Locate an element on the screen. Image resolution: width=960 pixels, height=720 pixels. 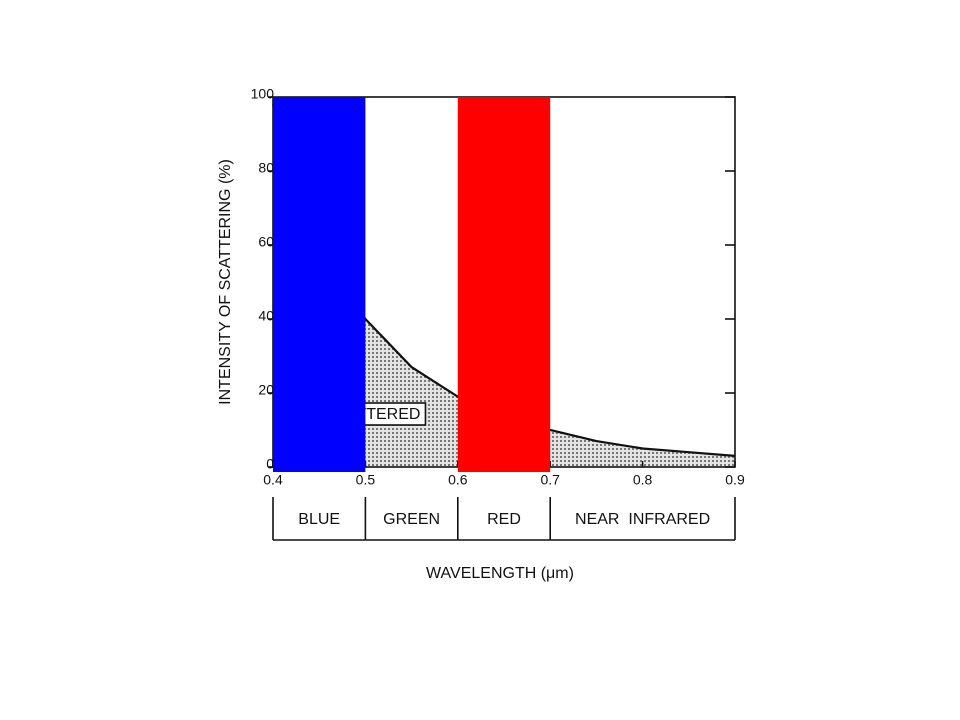
x-tick-label: 0.7 is located at coordinates (550, 480).